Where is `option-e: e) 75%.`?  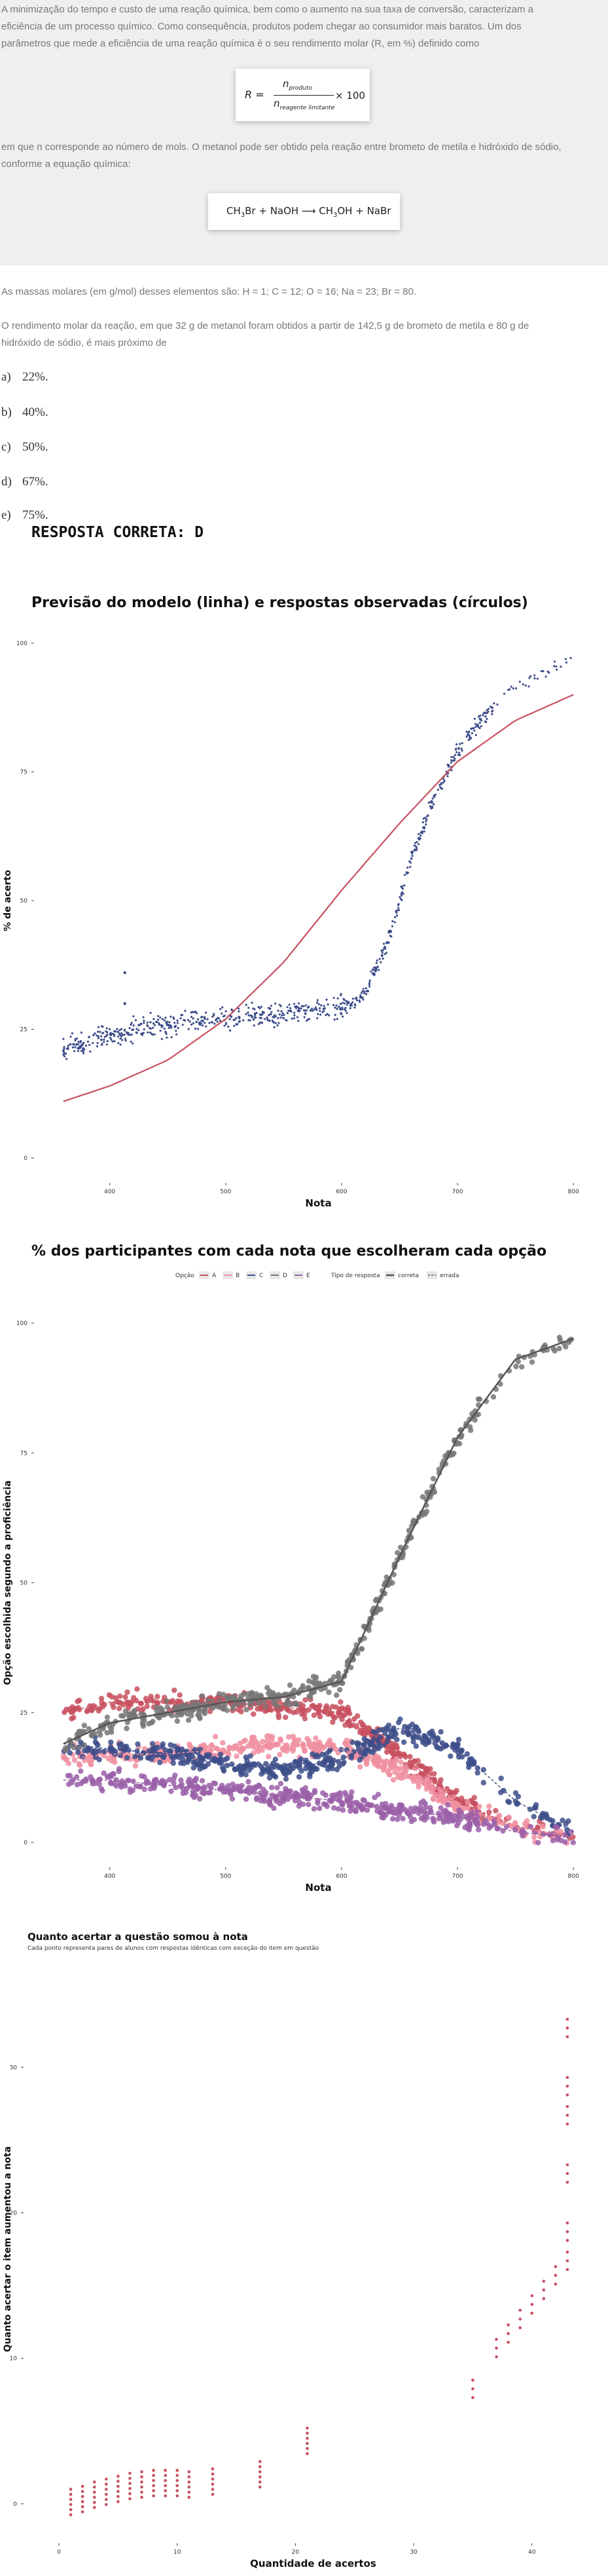
option-e: e) 75%. is located at coordinates (24, 515).